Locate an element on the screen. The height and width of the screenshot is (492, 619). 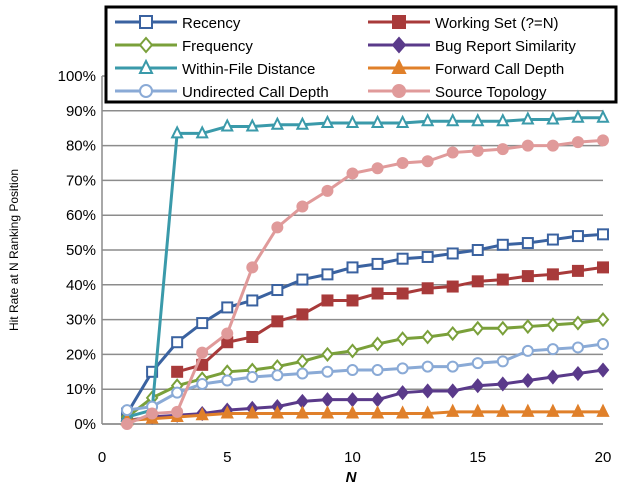
y-tick-label: 80% is located at coordinates (81, 146).